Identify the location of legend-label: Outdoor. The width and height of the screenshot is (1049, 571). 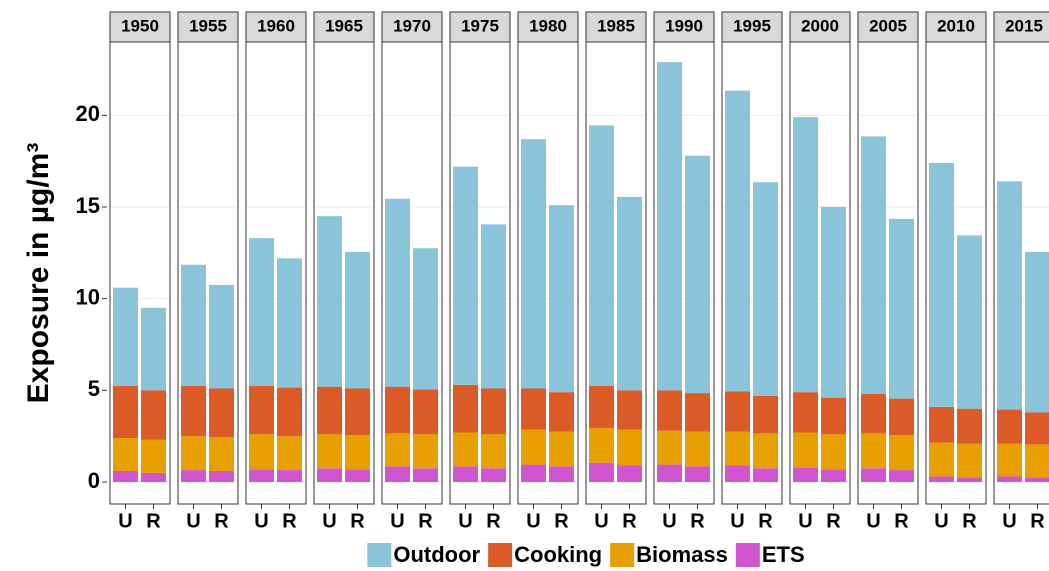
(436, 554).